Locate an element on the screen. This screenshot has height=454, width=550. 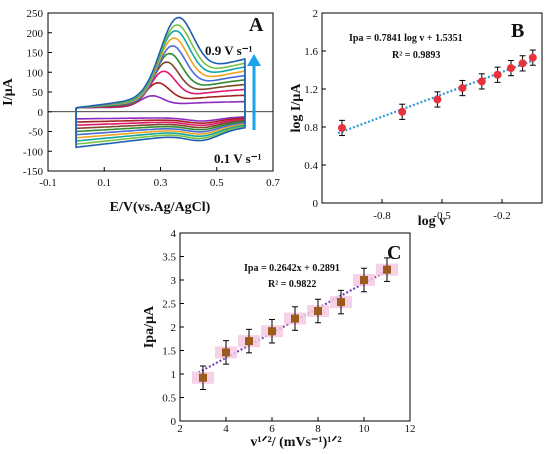
annotation-bottom-scan-rate: 0.1 V s⁻¹ is located at coordinates (238, 158).